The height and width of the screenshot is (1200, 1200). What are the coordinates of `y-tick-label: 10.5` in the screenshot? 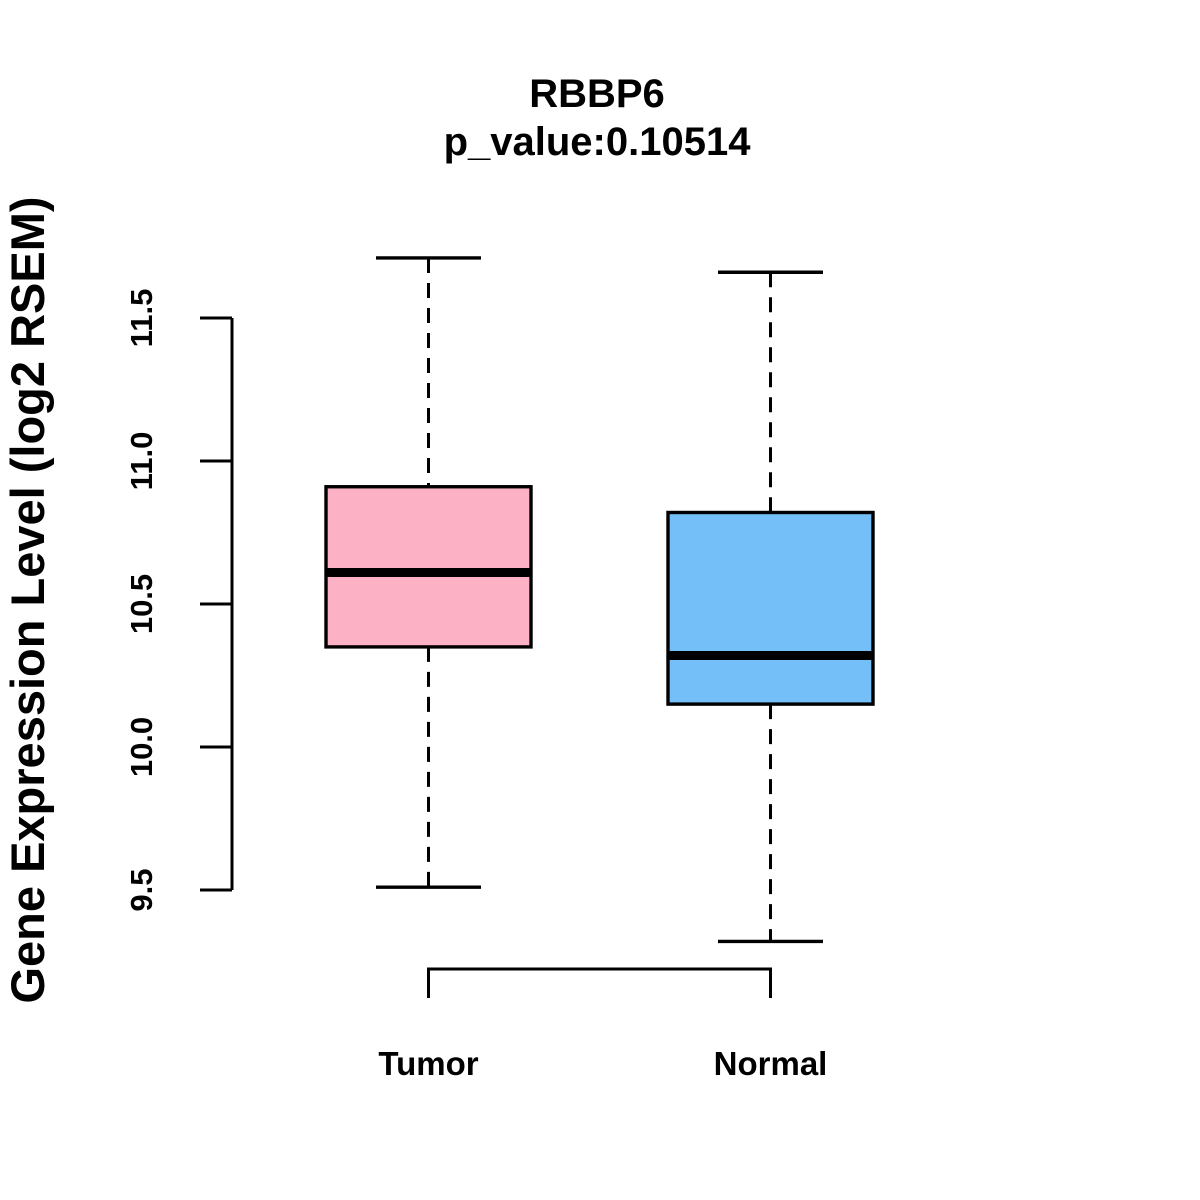 It's located at (141, 604).